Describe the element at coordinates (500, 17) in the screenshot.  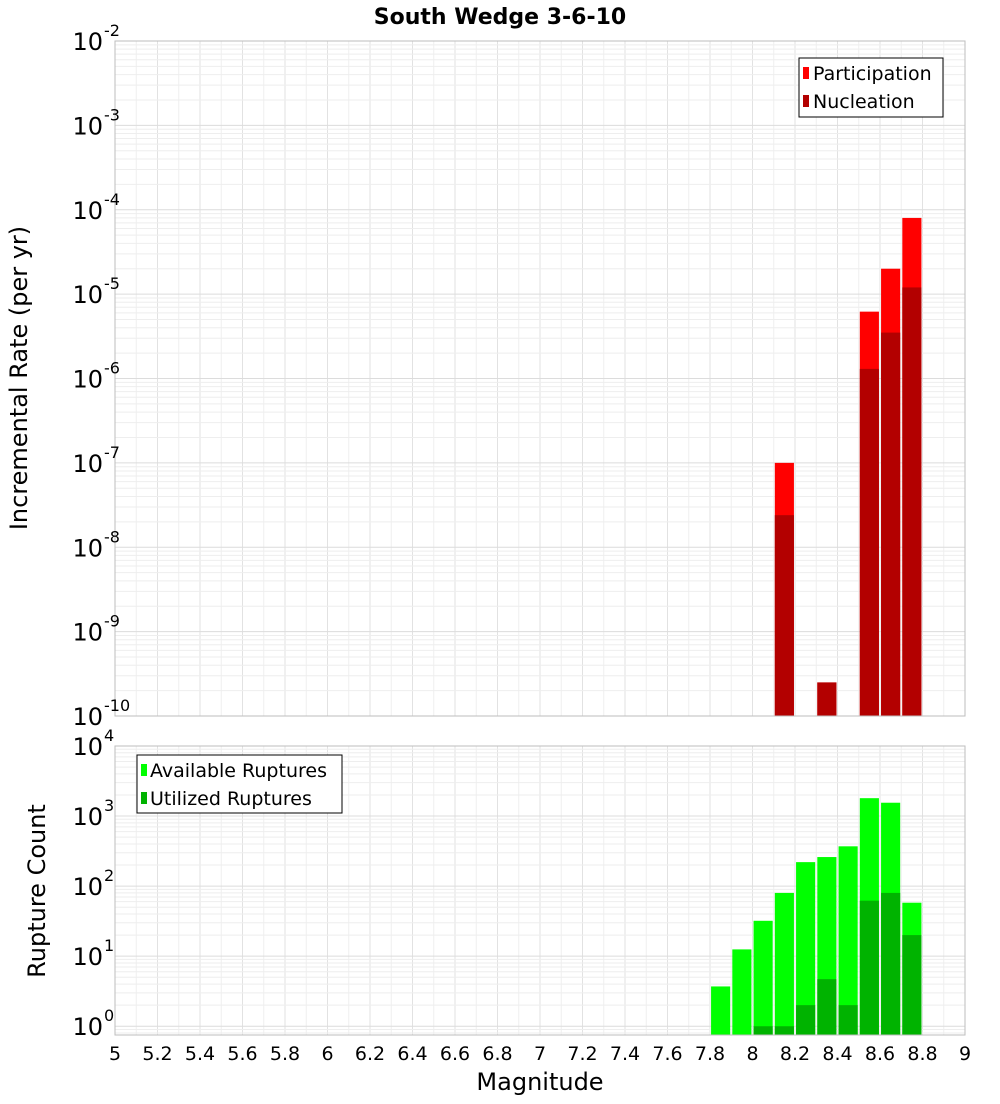
I see `chart-title: South Wedge 3-6-10` at that location.